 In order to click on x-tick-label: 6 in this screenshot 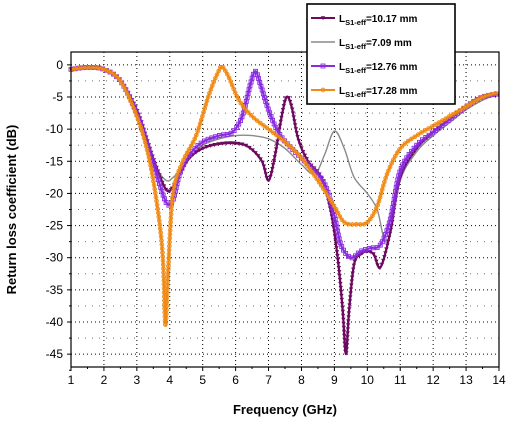, I will do `click(235, 380)`.